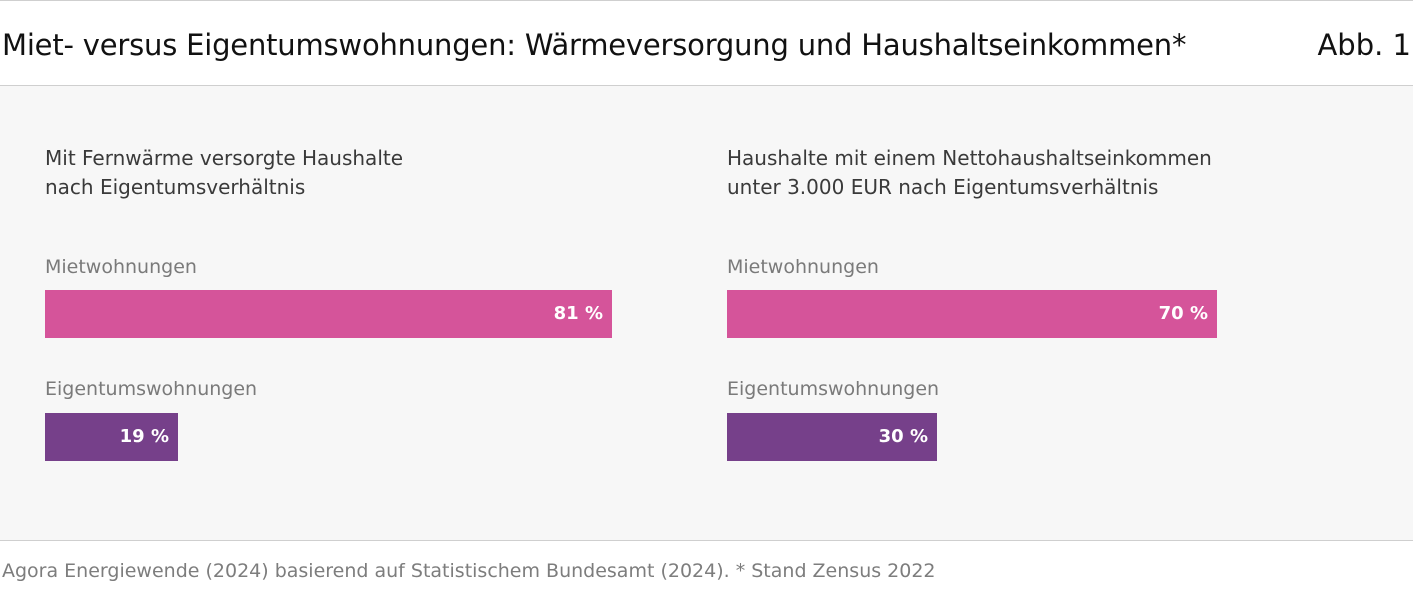 The height and width of the screenshot is (600, 1413). I want to click on bar-value-label: 19 %, so click(144, 436).